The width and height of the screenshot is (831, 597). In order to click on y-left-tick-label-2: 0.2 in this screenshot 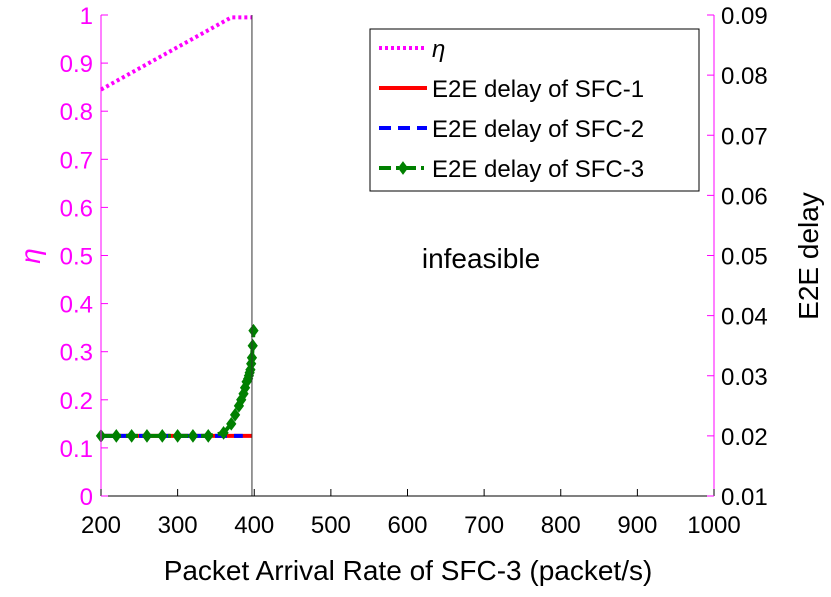, I will do `click(76, 401)`.